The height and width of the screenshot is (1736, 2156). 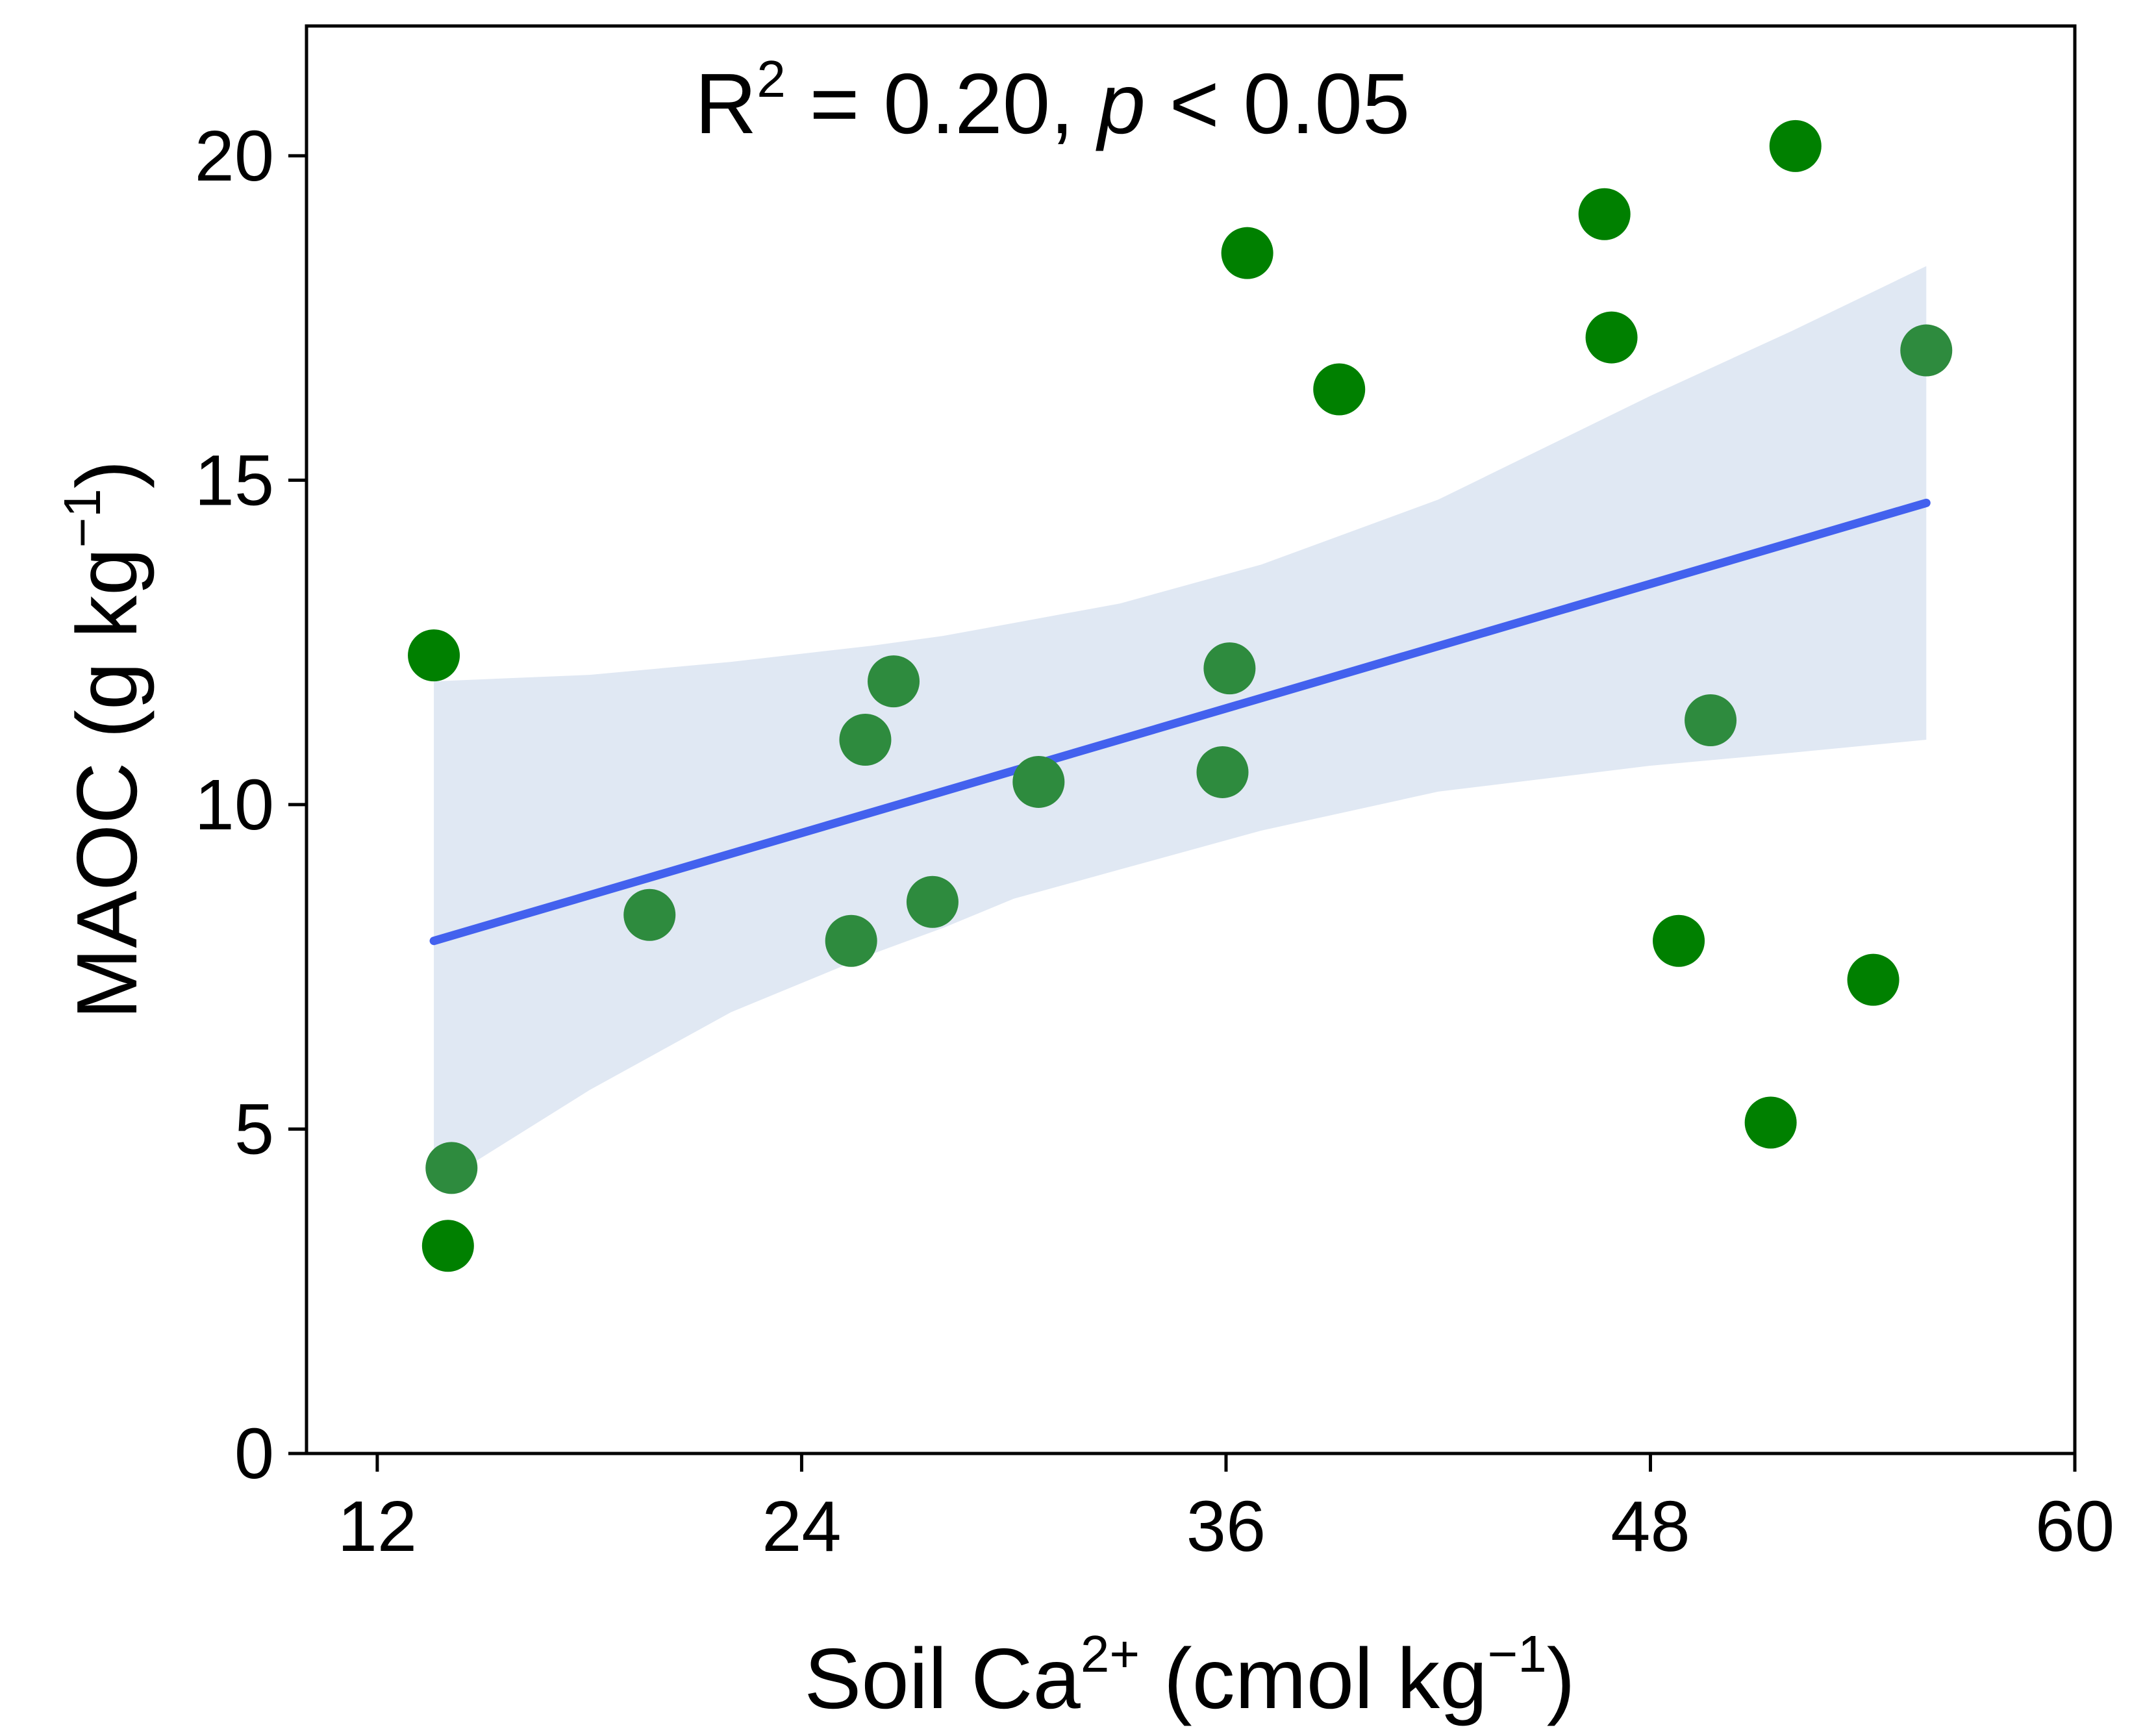 I want to click on stats-annotation: R2 = 0.20, p < 0.05, so click(x=1052, y=101).